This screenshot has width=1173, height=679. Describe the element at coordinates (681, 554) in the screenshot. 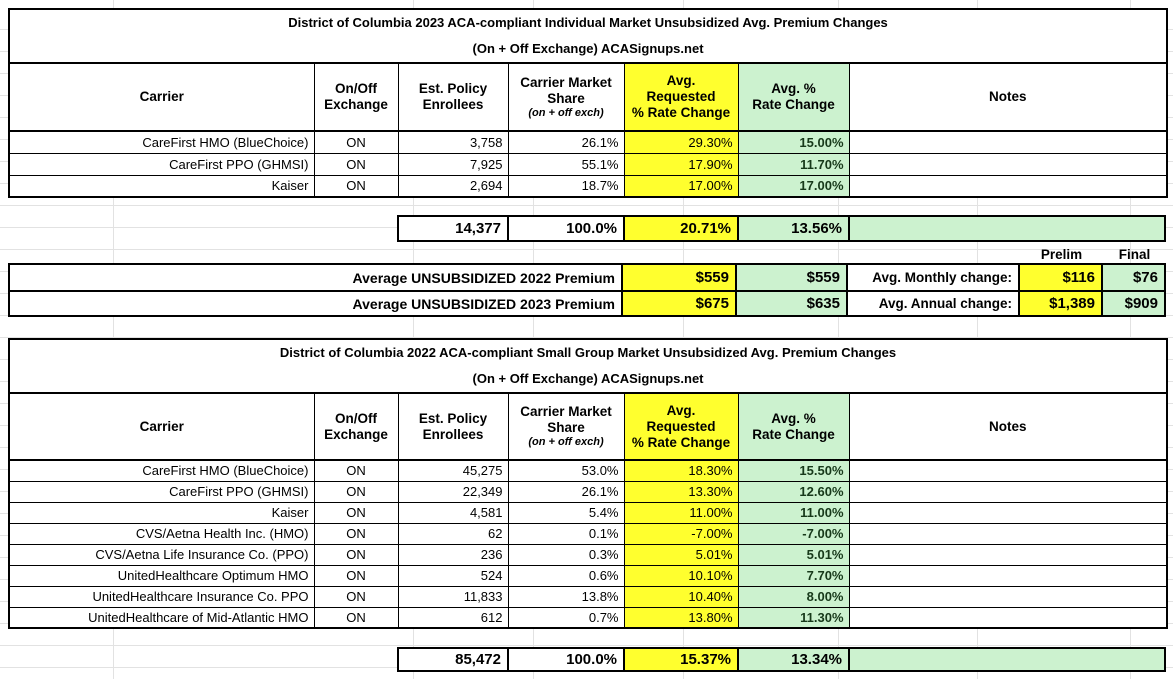

I see `cell-requested-rate: 5.01%` at that location.